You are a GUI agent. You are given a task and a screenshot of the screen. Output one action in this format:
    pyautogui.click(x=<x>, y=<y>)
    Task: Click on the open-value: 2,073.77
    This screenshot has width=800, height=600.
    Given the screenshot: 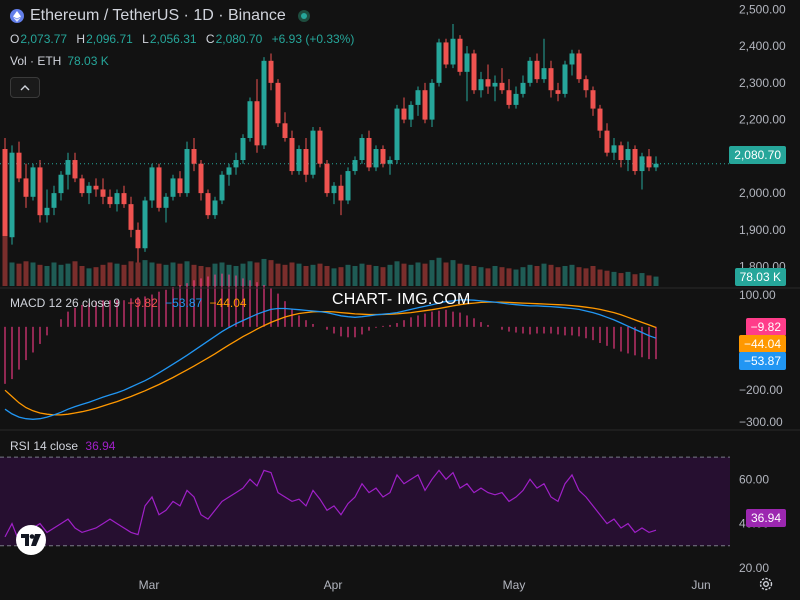 What is the action you would take?
    pyautogui.click(x=44, y=39)
    